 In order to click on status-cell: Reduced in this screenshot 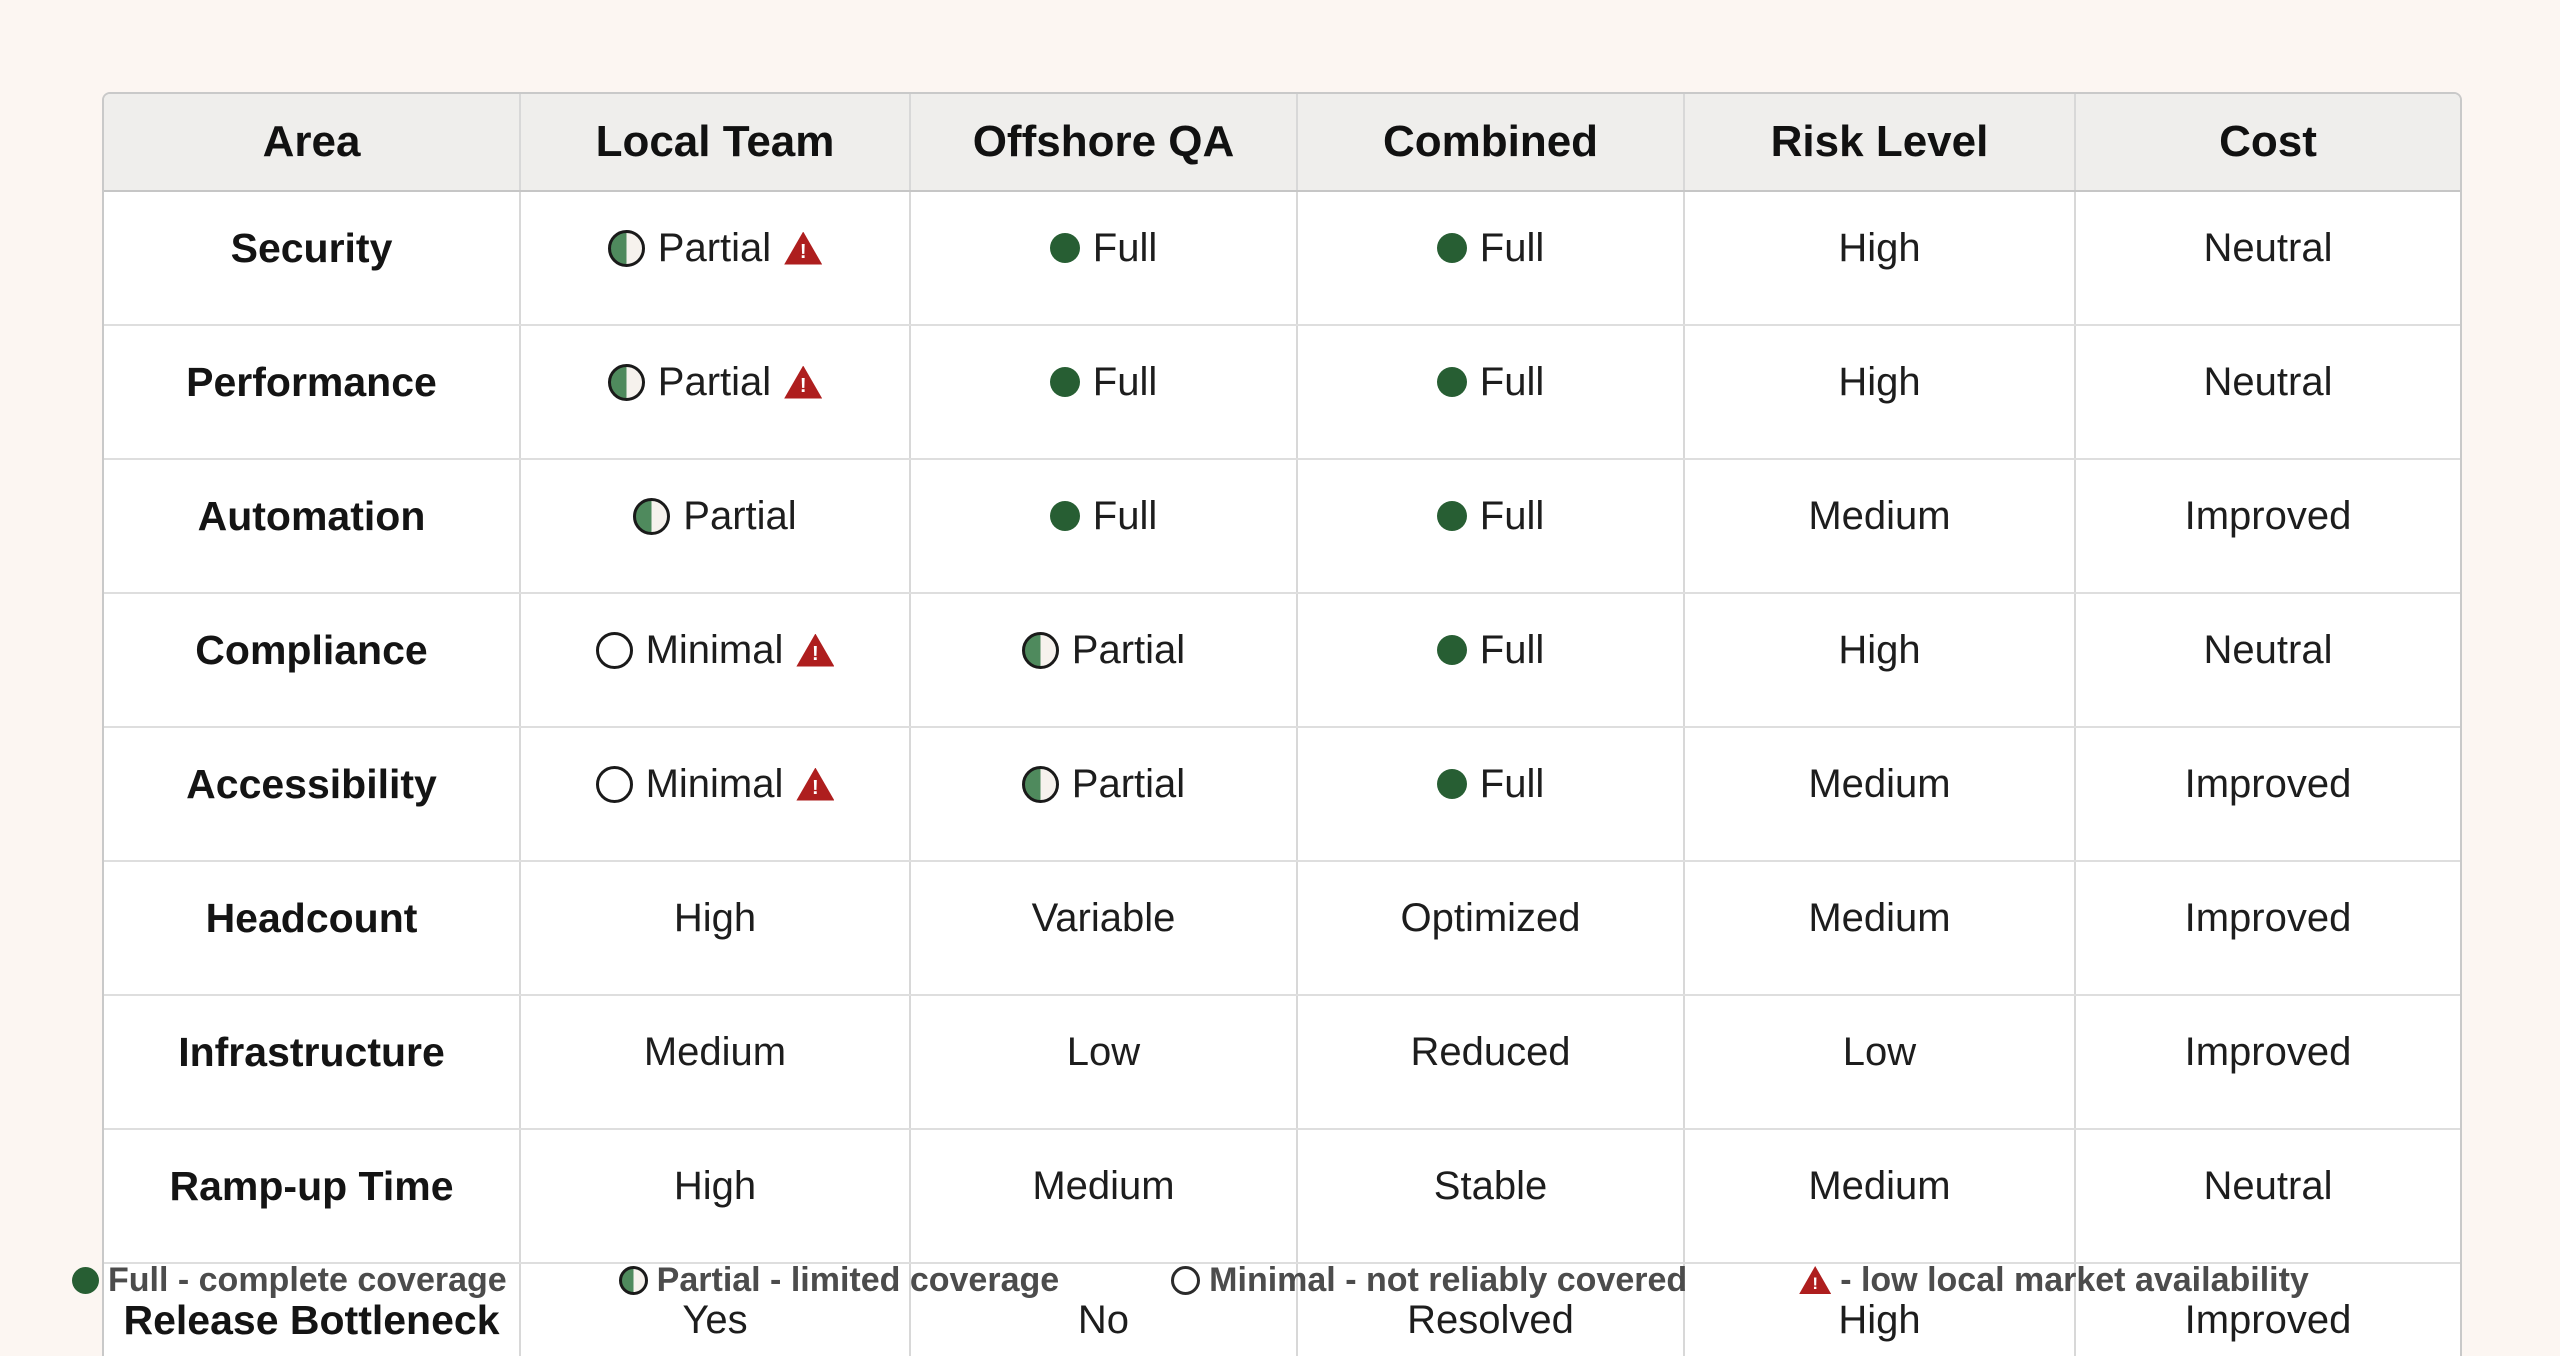, I will do `click(1491, 1062)`.